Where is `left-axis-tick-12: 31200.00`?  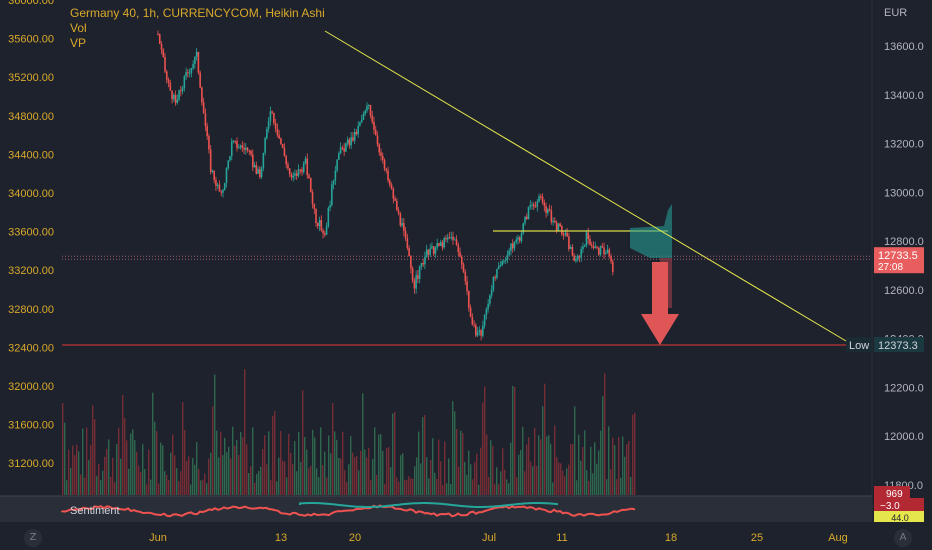 left-axis-tick-12: 31200.00 is located at coordinates (31, 464).